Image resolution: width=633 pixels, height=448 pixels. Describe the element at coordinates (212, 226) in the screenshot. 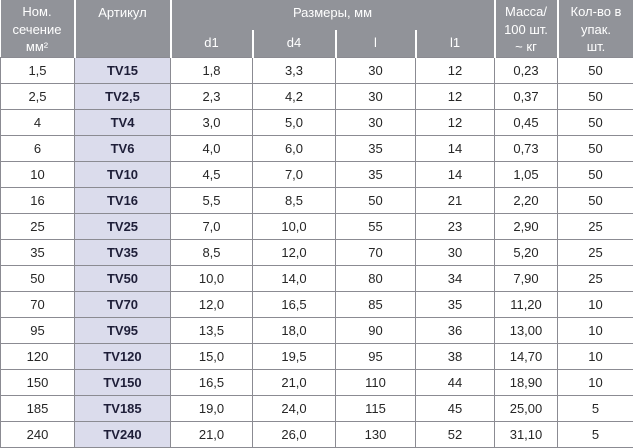

I see `cell-d1: 7,0` at that location.